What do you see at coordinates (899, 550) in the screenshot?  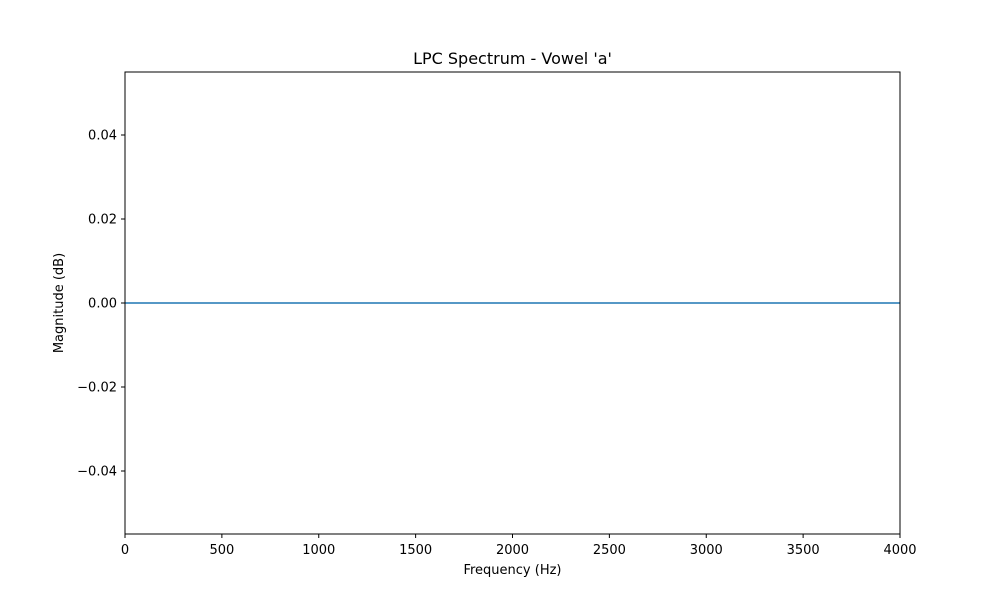 I see `x-tick-label: 4000` at bounding box center [899, 550].